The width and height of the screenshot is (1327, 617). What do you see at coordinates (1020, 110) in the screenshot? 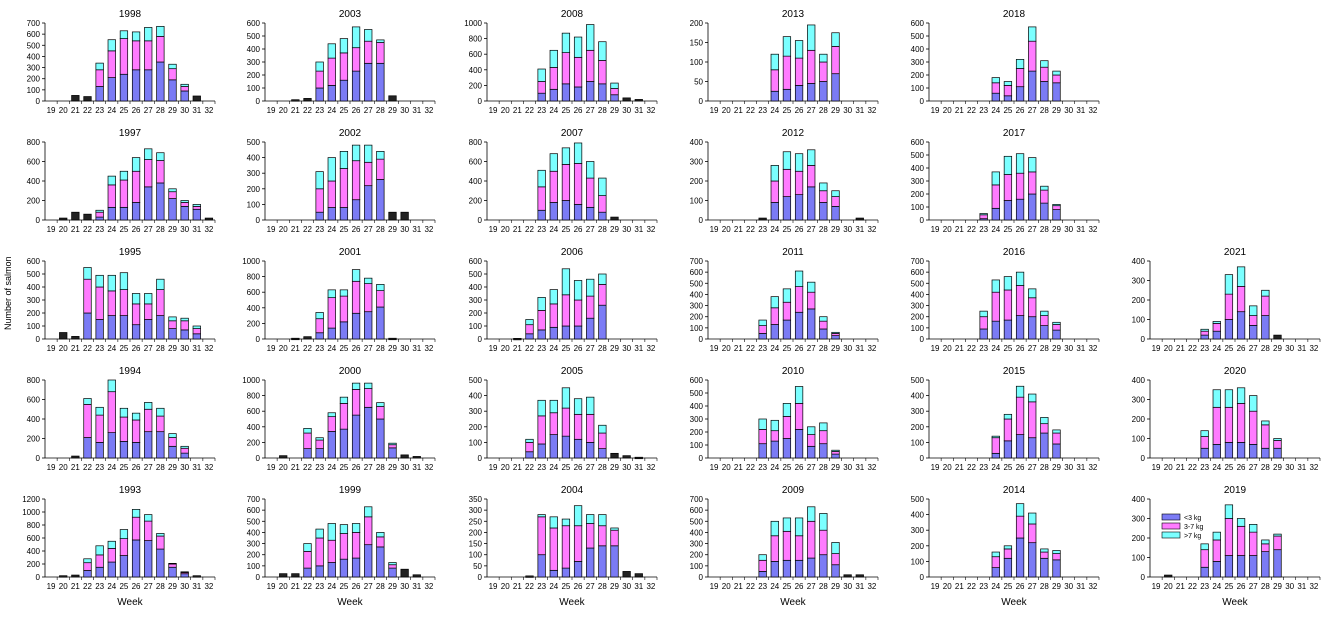
I see `x-tick-label: 26` at bounding box center [1020, 110].